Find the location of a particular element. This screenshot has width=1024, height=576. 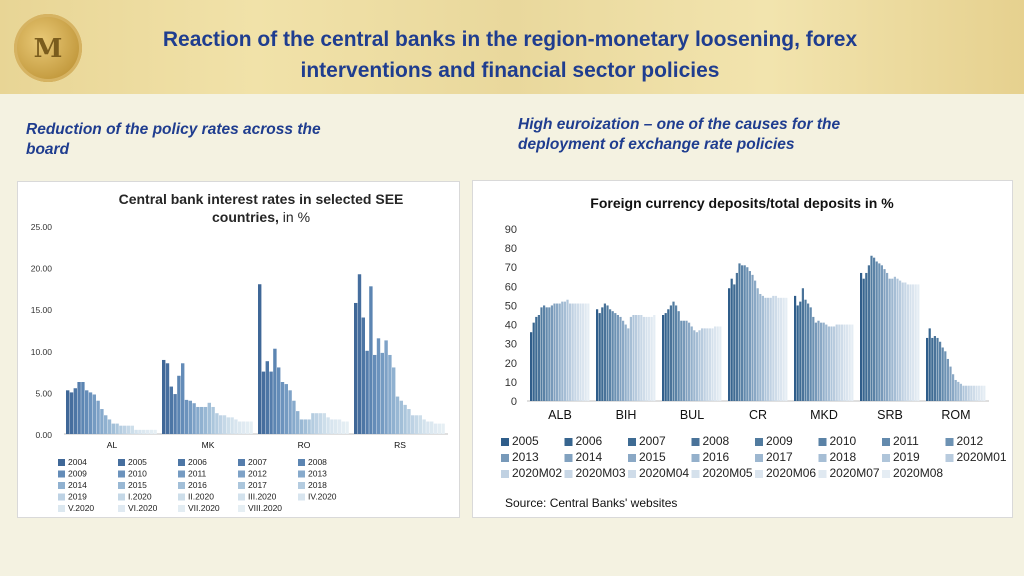

bar-MKD-2007 is located at coordinates (800, 351).